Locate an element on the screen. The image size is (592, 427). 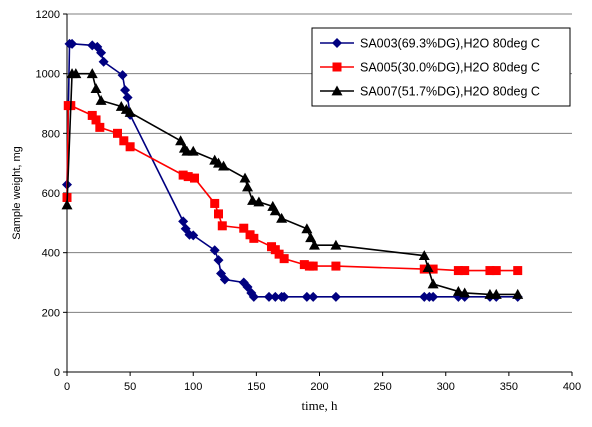
legend-label-3: SA007(51.7%DG),H2O 80deg C is located at coordinates (450, 92).